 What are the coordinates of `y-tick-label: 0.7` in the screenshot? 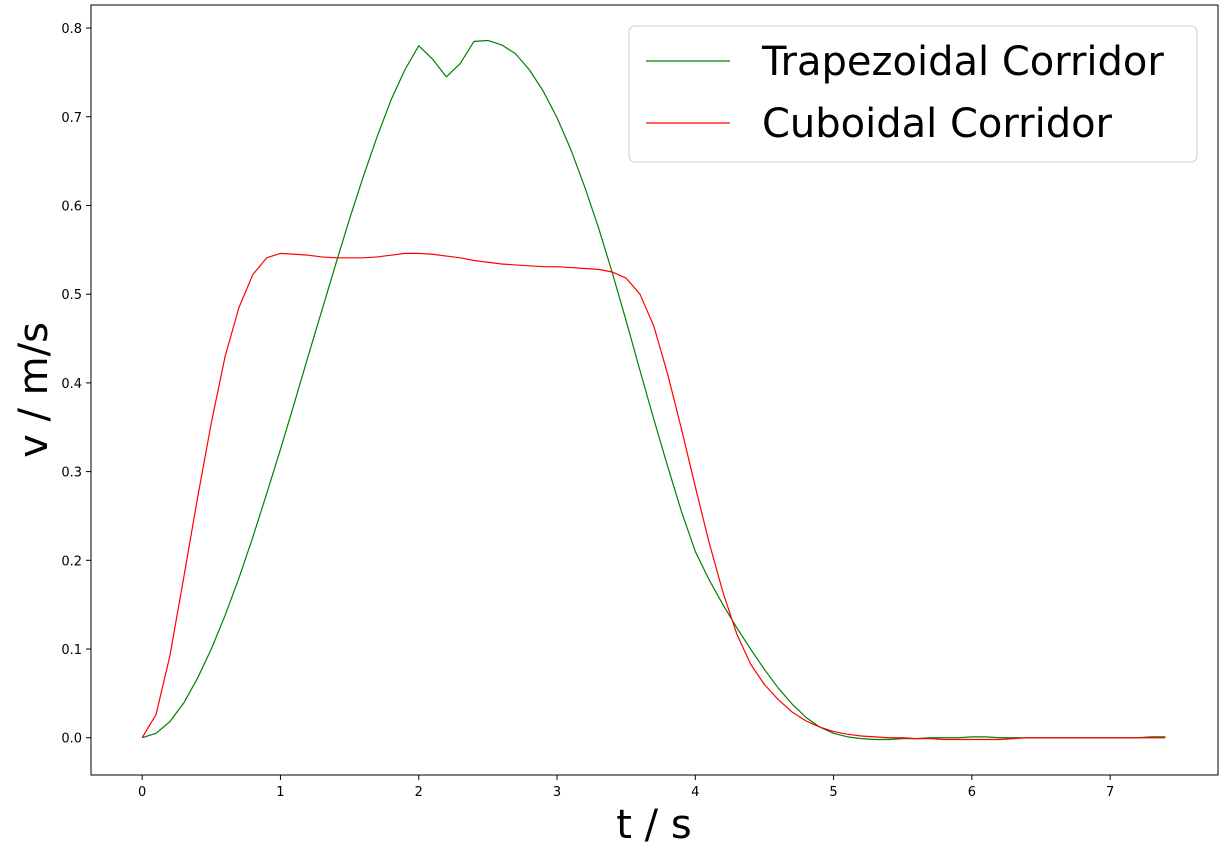 It's located at (71, 118).